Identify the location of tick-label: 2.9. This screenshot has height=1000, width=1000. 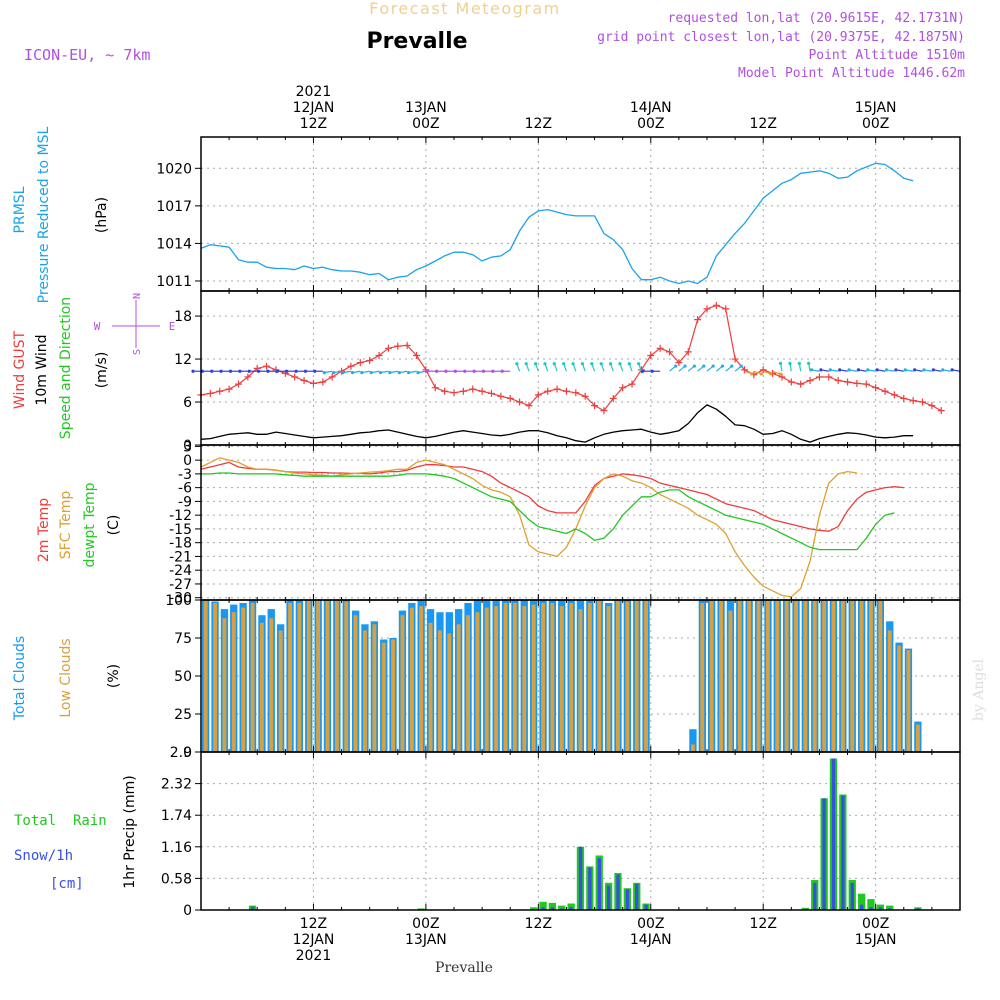
(181, 753).